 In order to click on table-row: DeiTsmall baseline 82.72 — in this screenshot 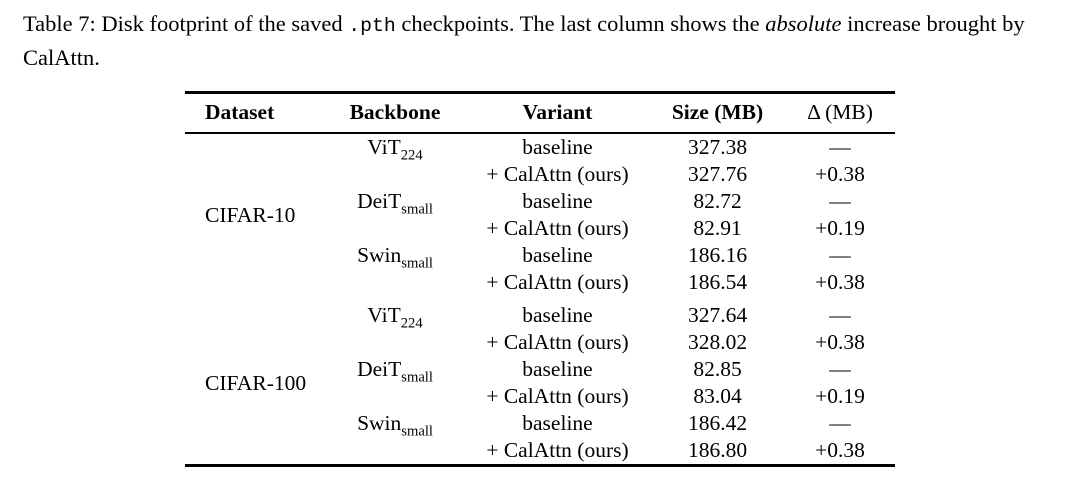, I will do `click(540, 203)`.